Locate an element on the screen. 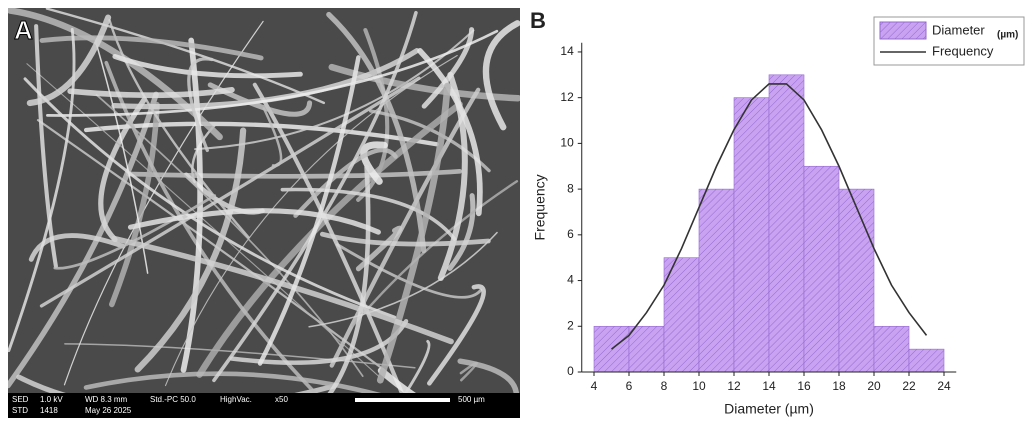  x-tick-label: 16 is located at coordinates (804, 386).